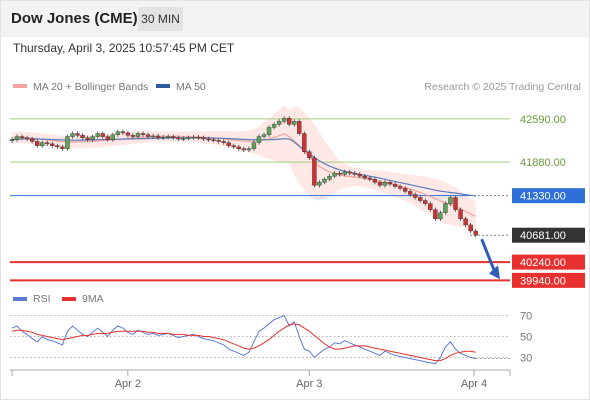 The image size is (590, 400). Describe the element at coordinates (90, 87) in the screenshot. I see `legend-label: MA 20 + Bollinger Bands` at that location.